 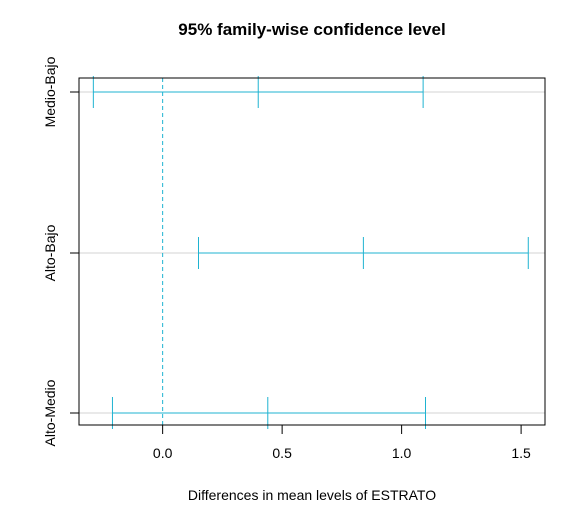 I want to click on x-tick-label: 1.0, so click(x=402, y=453).